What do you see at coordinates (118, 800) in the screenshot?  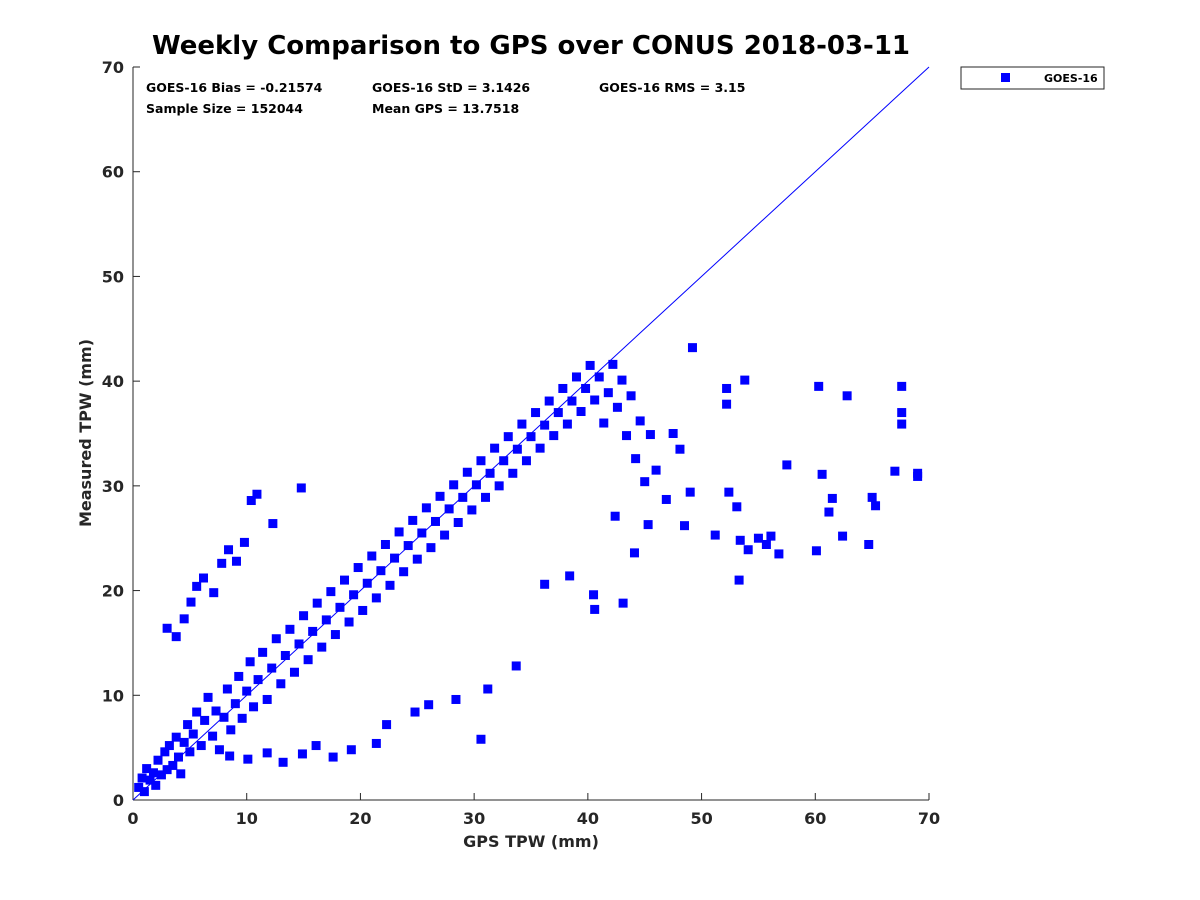 I see `y-tick-label: 0` at bounding box center [118, 800].